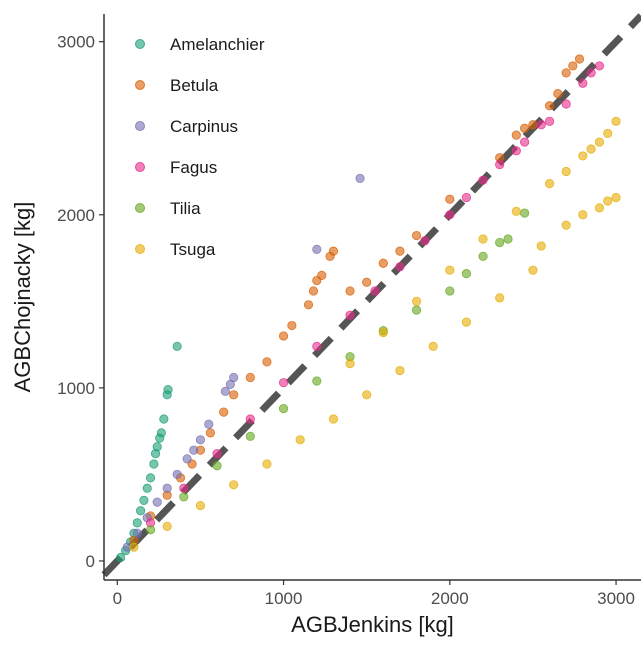 The height and width of the screenshot is (645, 641). Describe the element at coordinates (90, 561) in the screenshot. I see `y-tick-label: 0` at that location.